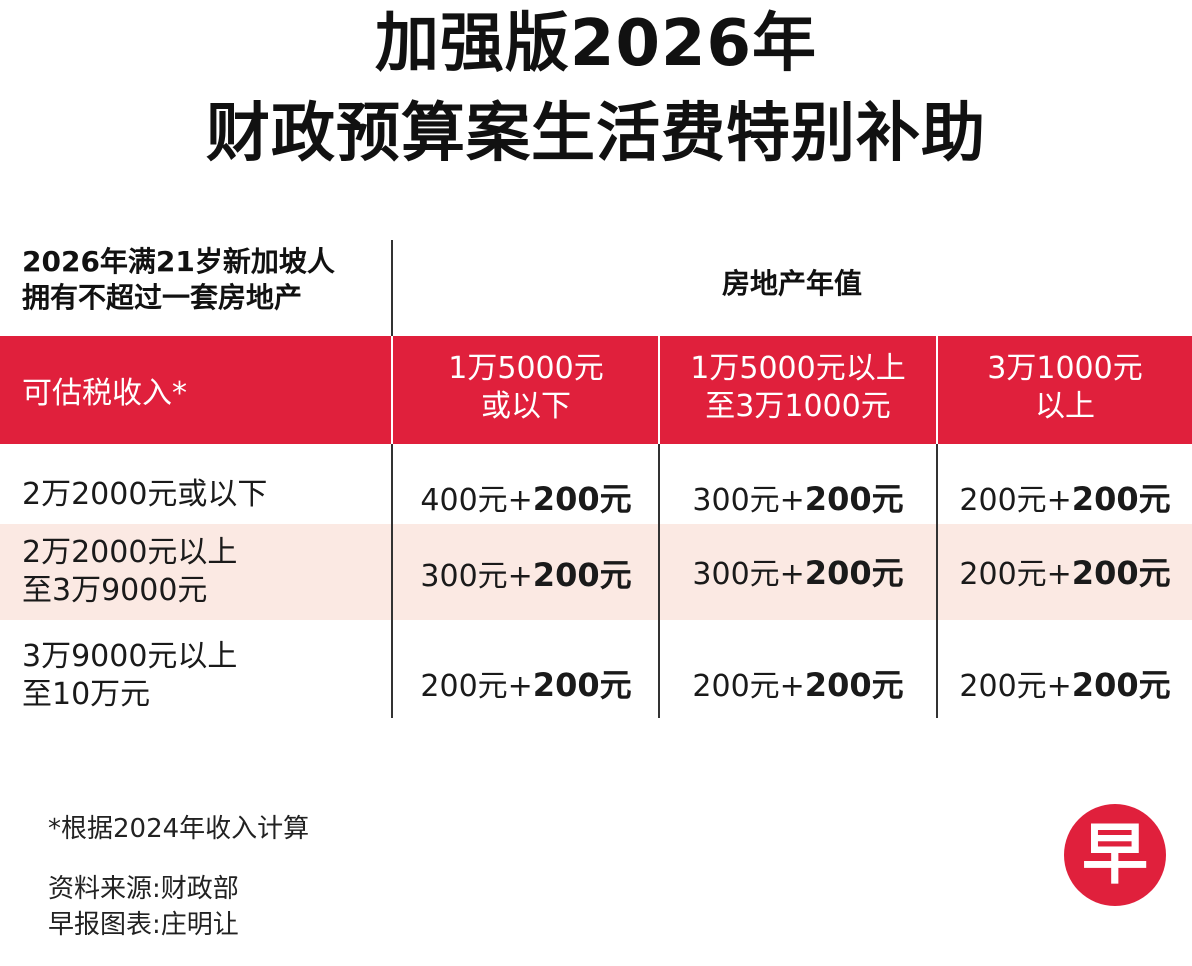 This screenshot has width=1192, height=966. Describe the element at coordinates (1065, 406) in the screenshot. I see `column-header-3-line-2: 以上` at that location.